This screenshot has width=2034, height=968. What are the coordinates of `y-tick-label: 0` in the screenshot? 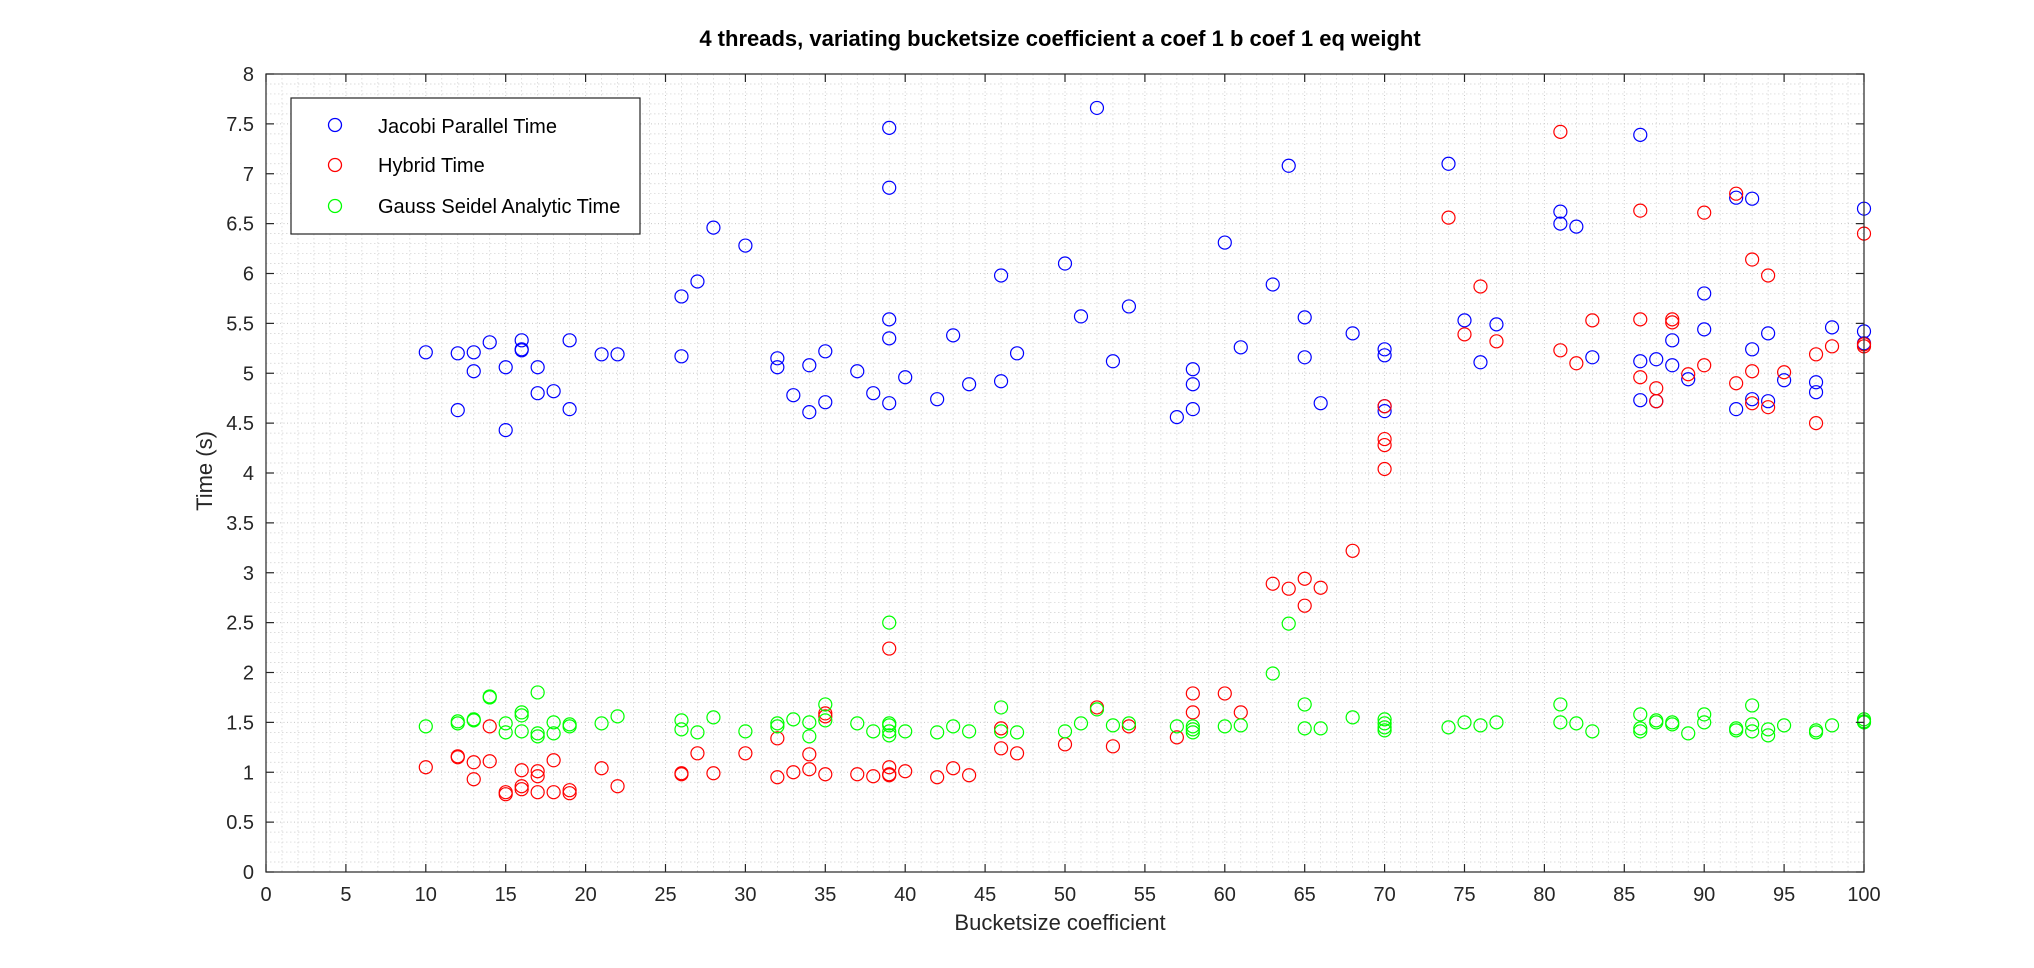 It's located at (248, 873).